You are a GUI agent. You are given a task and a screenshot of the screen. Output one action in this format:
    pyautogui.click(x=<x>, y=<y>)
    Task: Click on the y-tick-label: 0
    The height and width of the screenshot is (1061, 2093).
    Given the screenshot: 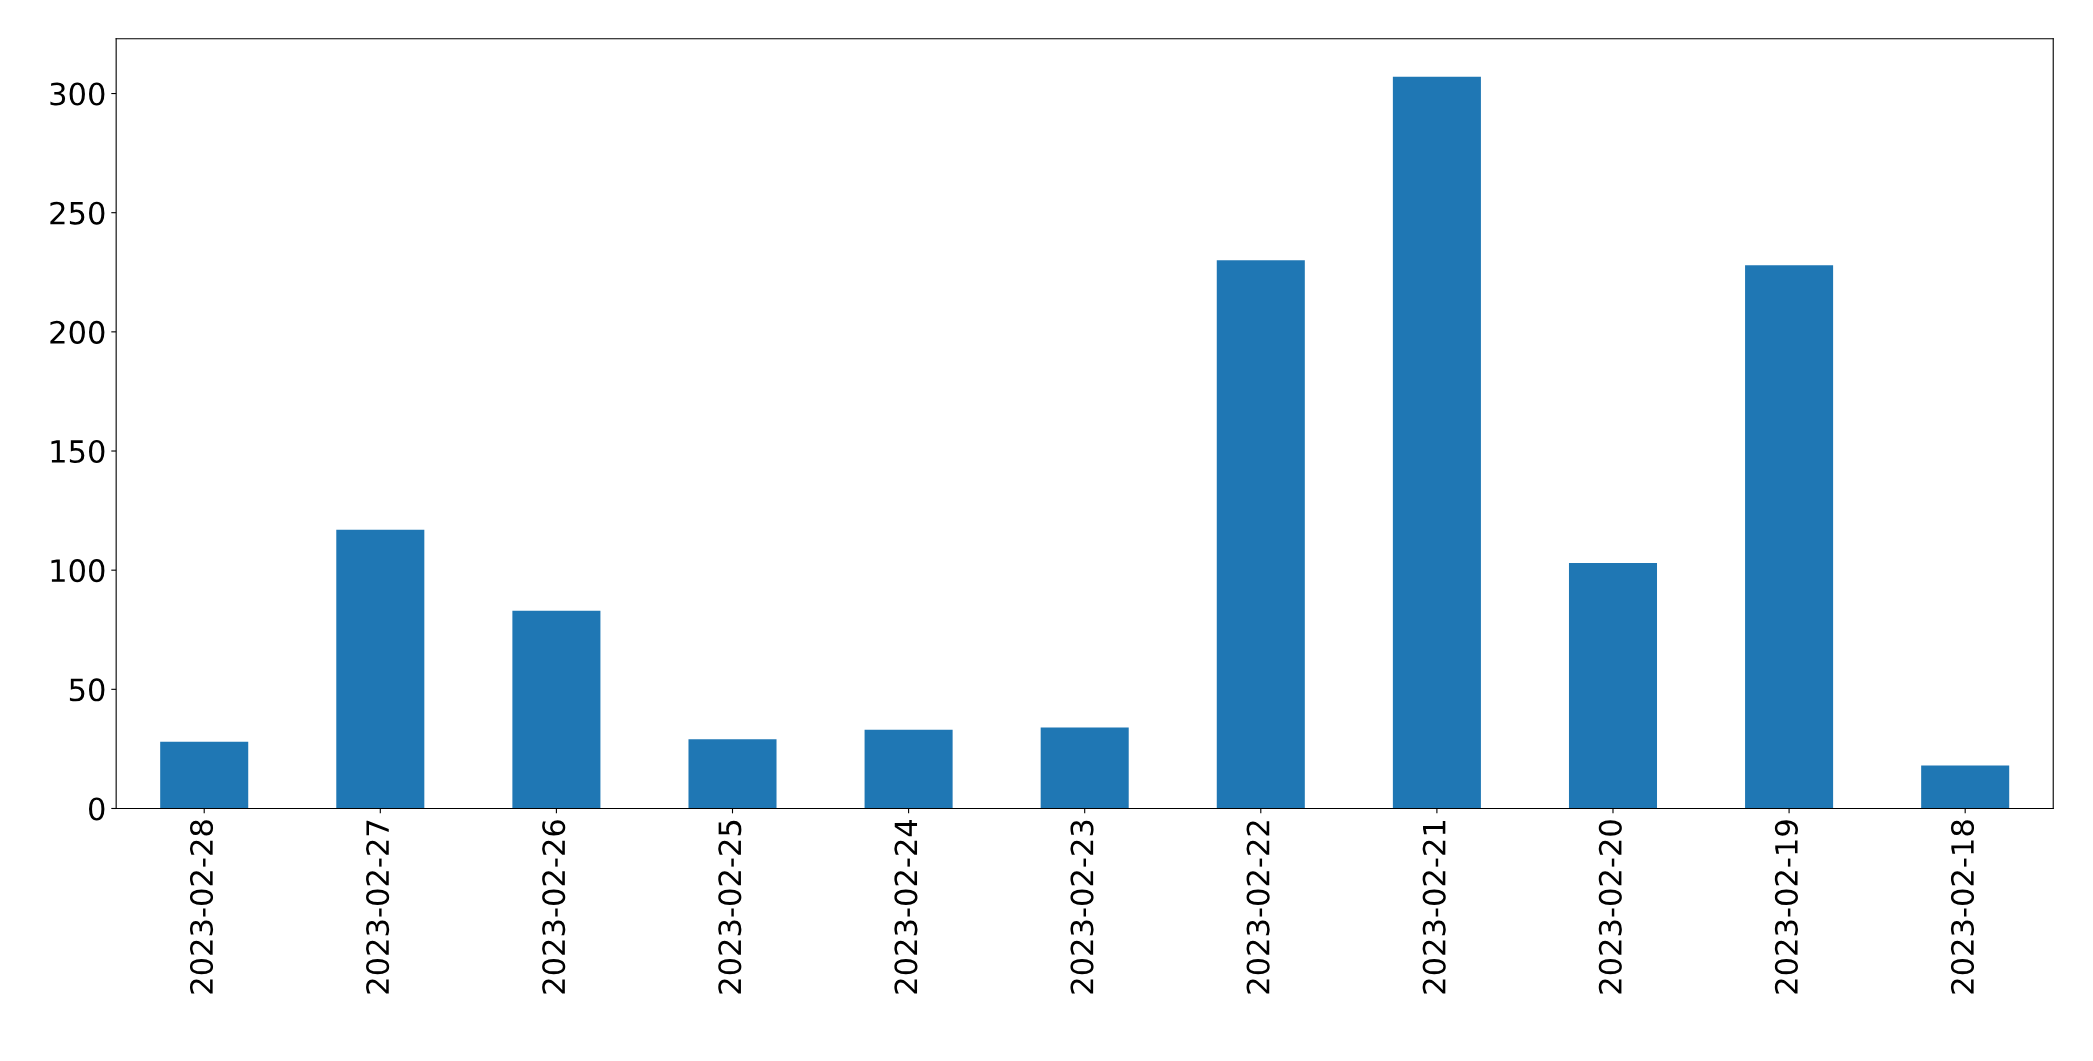 What is the action you would take?
    pyautogui.click(x=97, y=809)
    